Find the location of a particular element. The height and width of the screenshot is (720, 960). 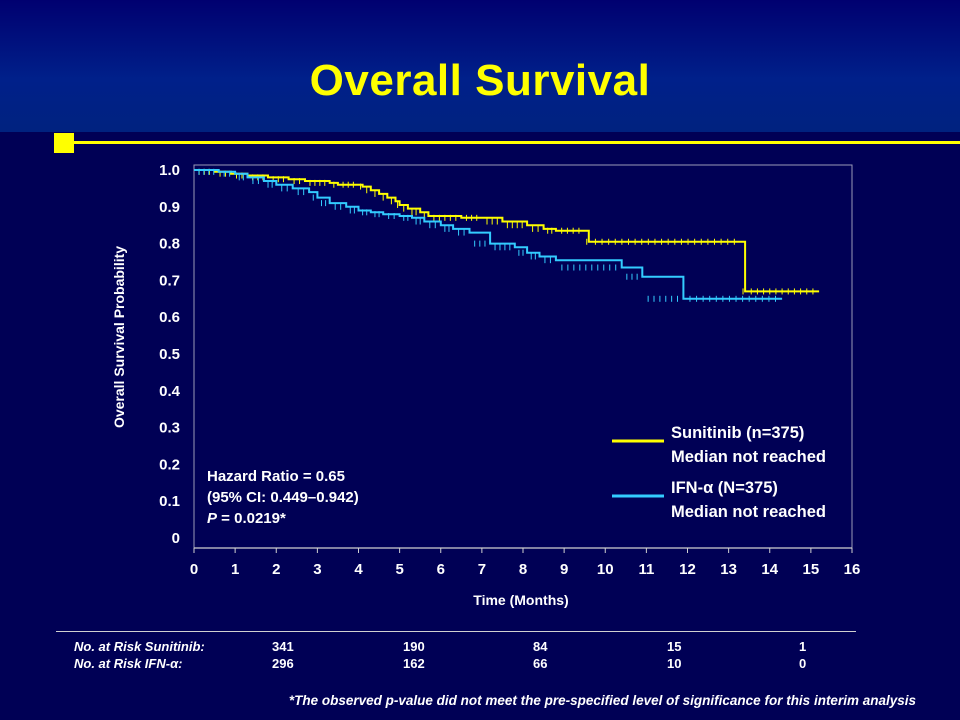

risk-value: 84 is located at coordinates (540, 646).